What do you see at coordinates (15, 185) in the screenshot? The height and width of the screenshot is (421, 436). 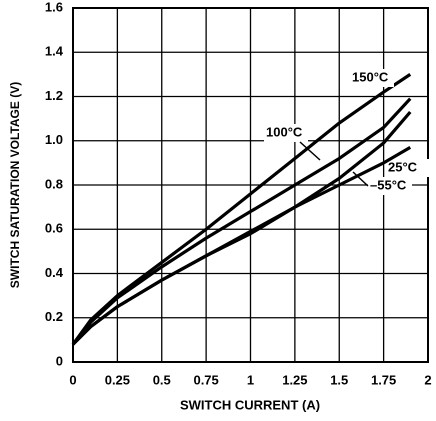 I see `y-axis-label: SWITCH SATURATION VOLTAGE (V)` at bounding box center [15, 185].